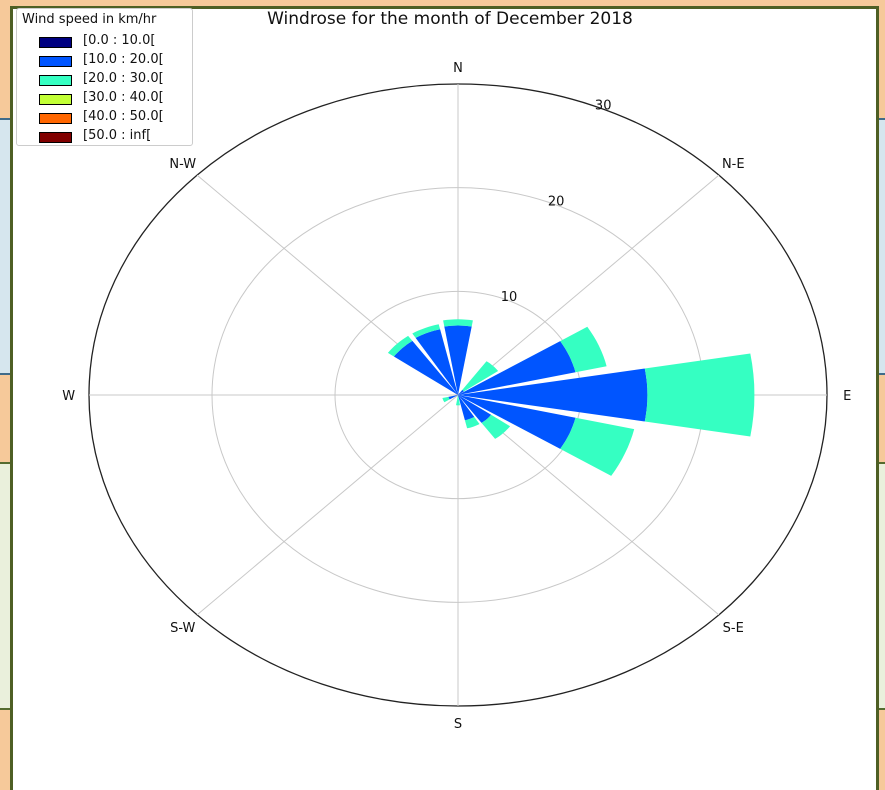 The image size is (885, 790). What do you see at coordinates (556, 201) in the screenshot?
I see `radial-tick-label: 20` at bounding box center [556, 201].